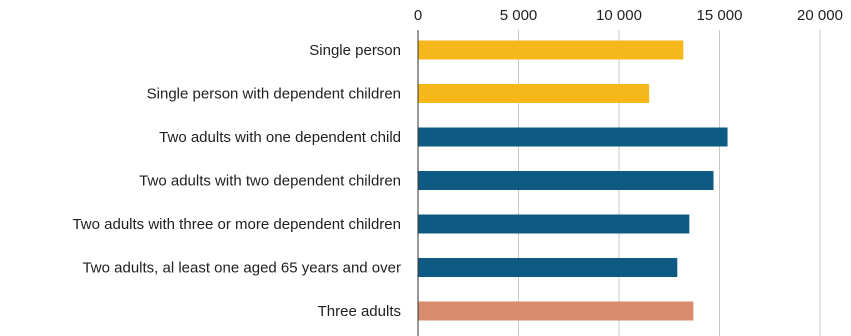  Describe the element at coordinates (418, 15) in the screenshot. I see `x-tick-label: 0` at that location.